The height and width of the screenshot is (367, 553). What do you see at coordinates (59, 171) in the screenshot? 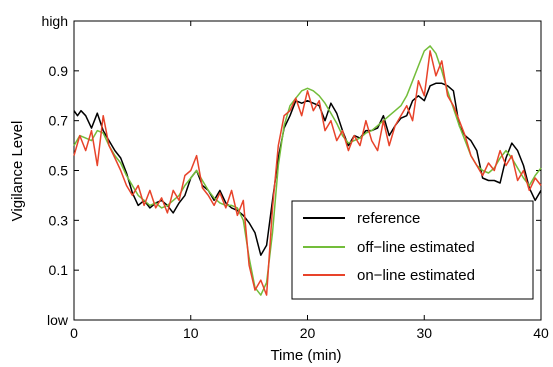
I see `y-tick-label: 0.5` at bounding box center [59, 171].